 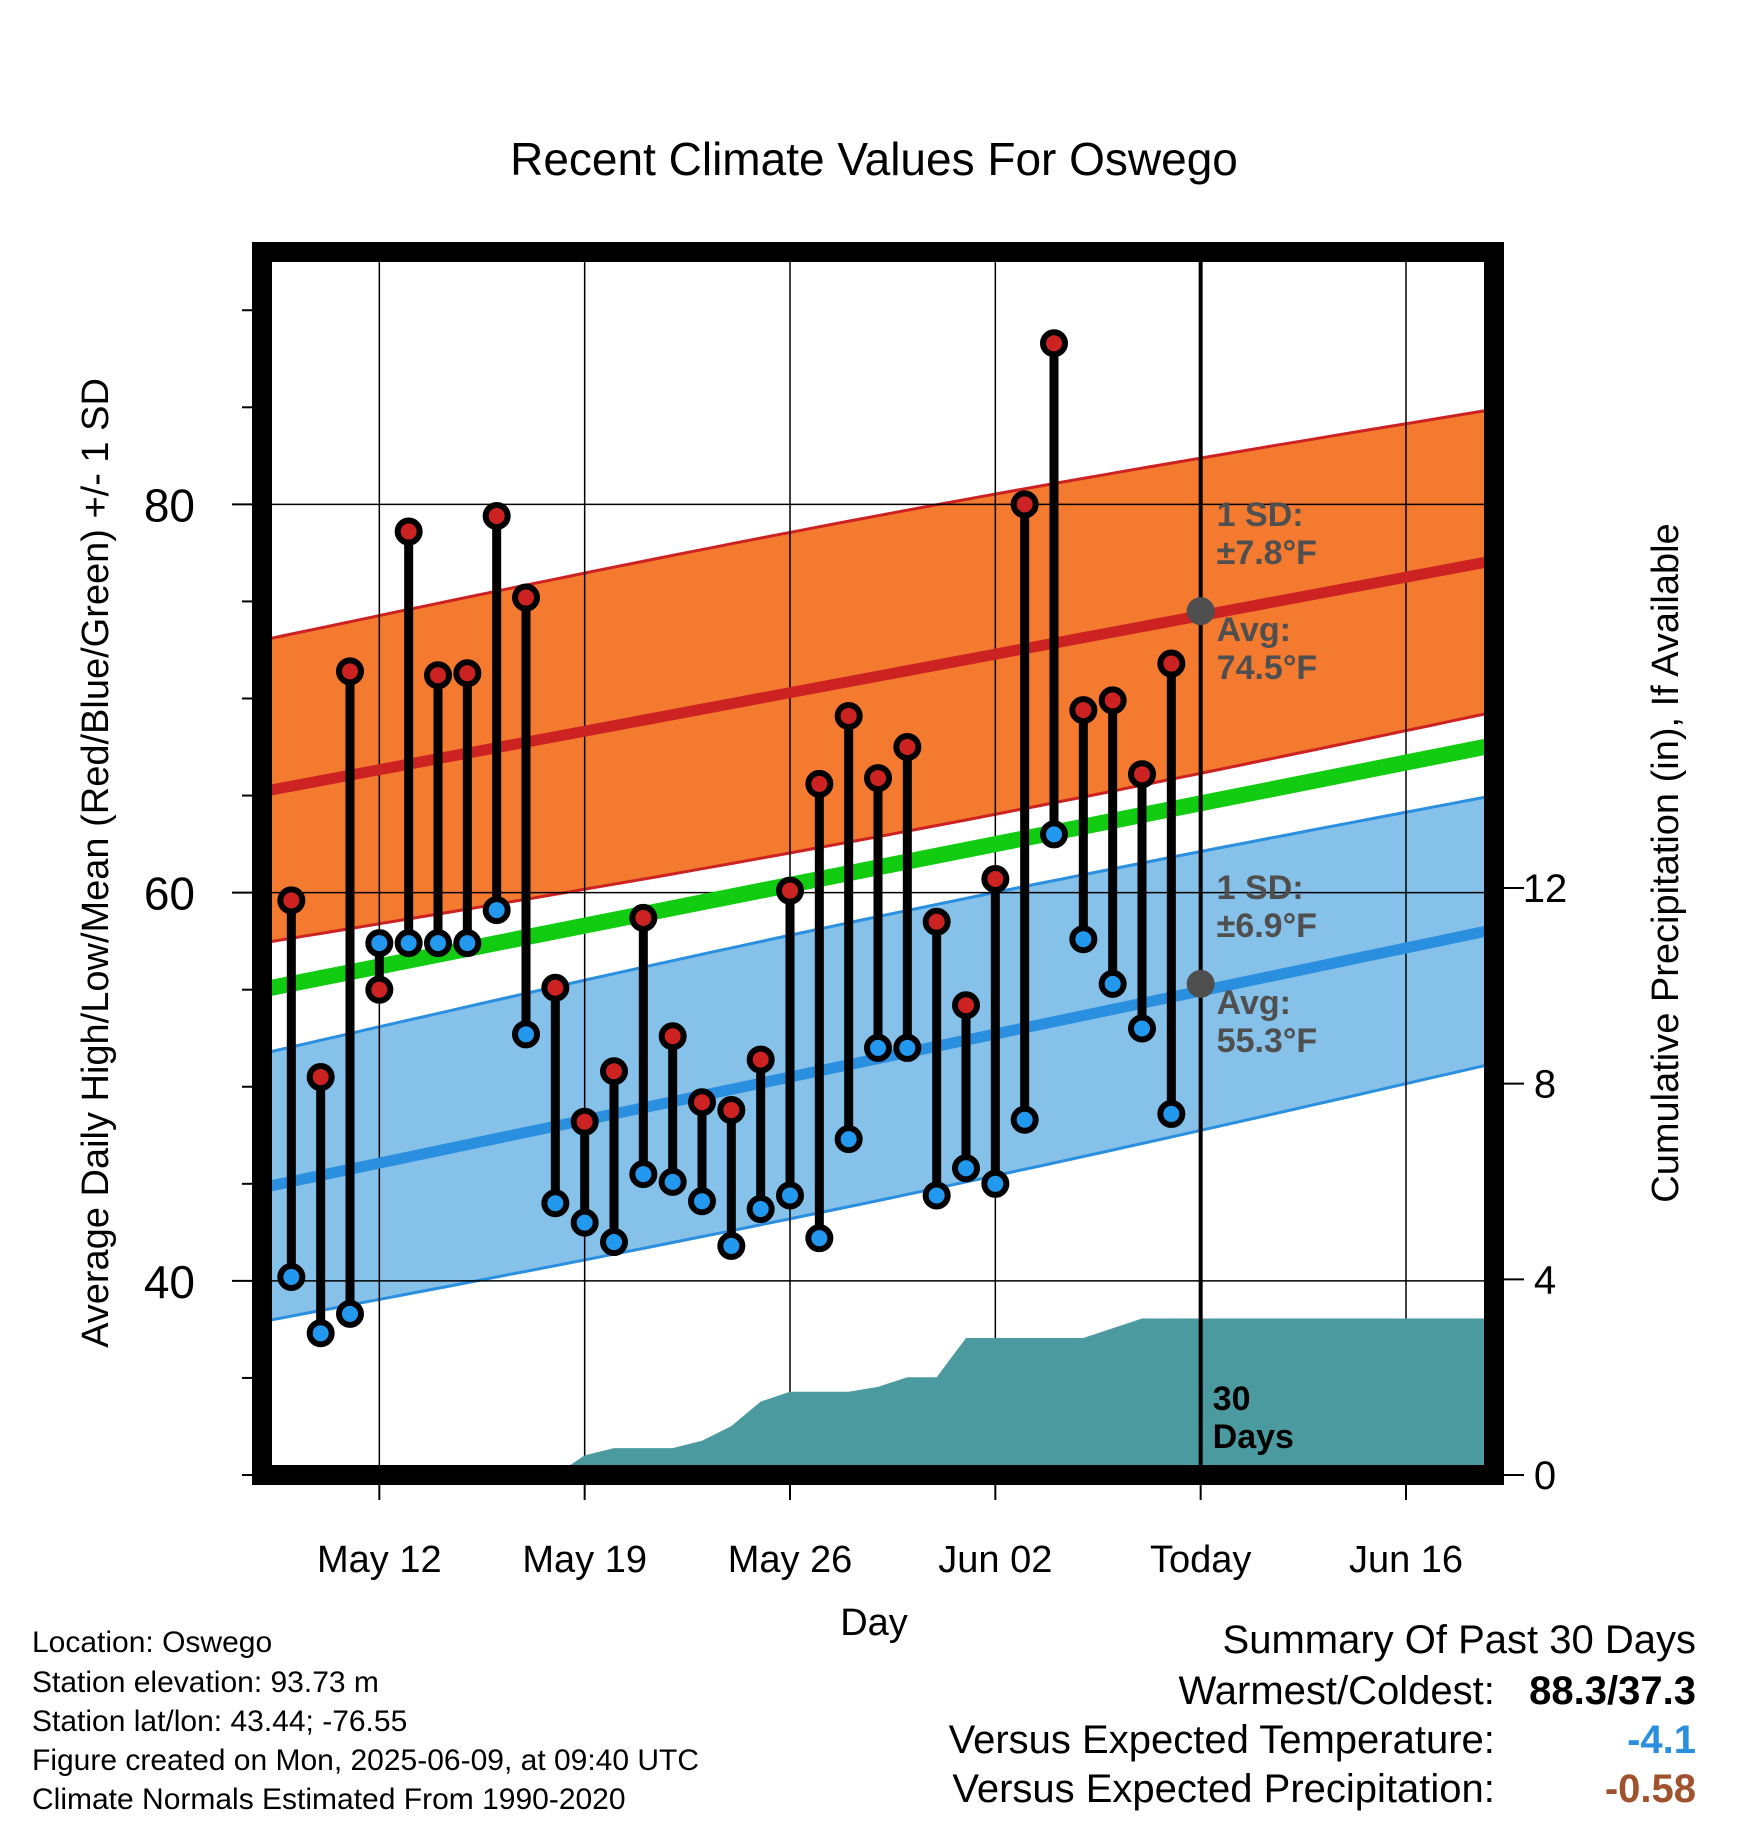 I want to click on high-sd-label-0: 1 SD:, so click(x=1260, y=515).